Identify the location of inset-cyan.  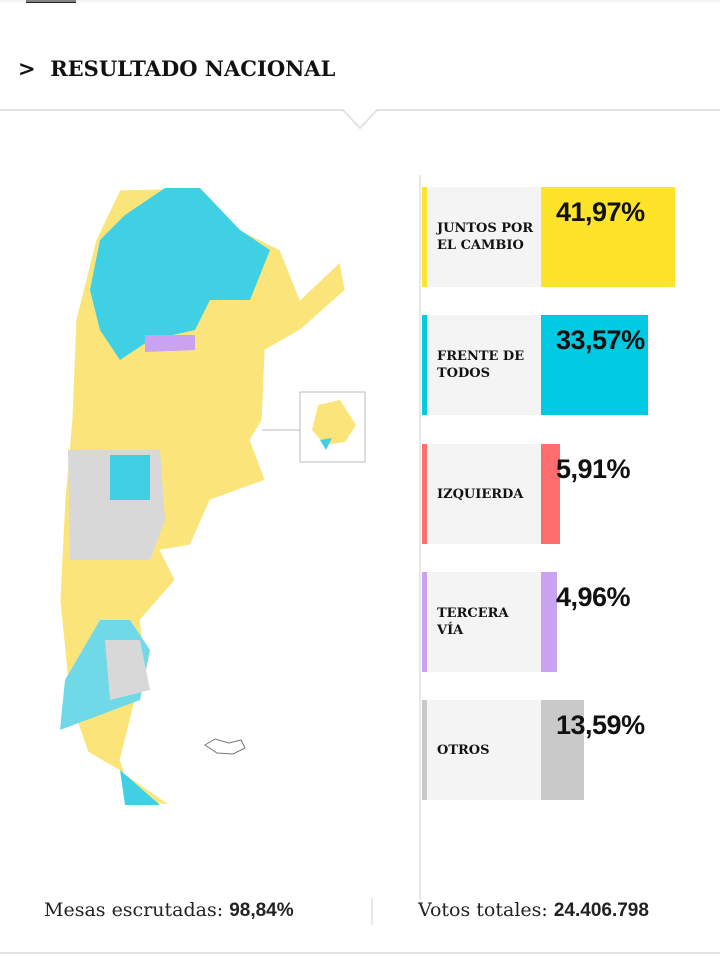
(326, 444).